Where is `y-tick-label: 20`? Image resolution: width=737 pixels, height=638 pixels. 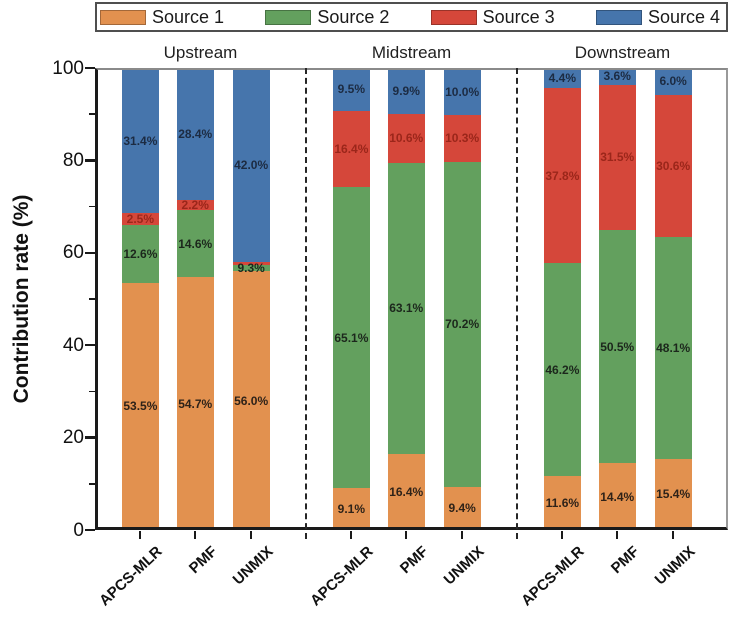 y-tick-label: 20 is located at coordinates (73, 438).